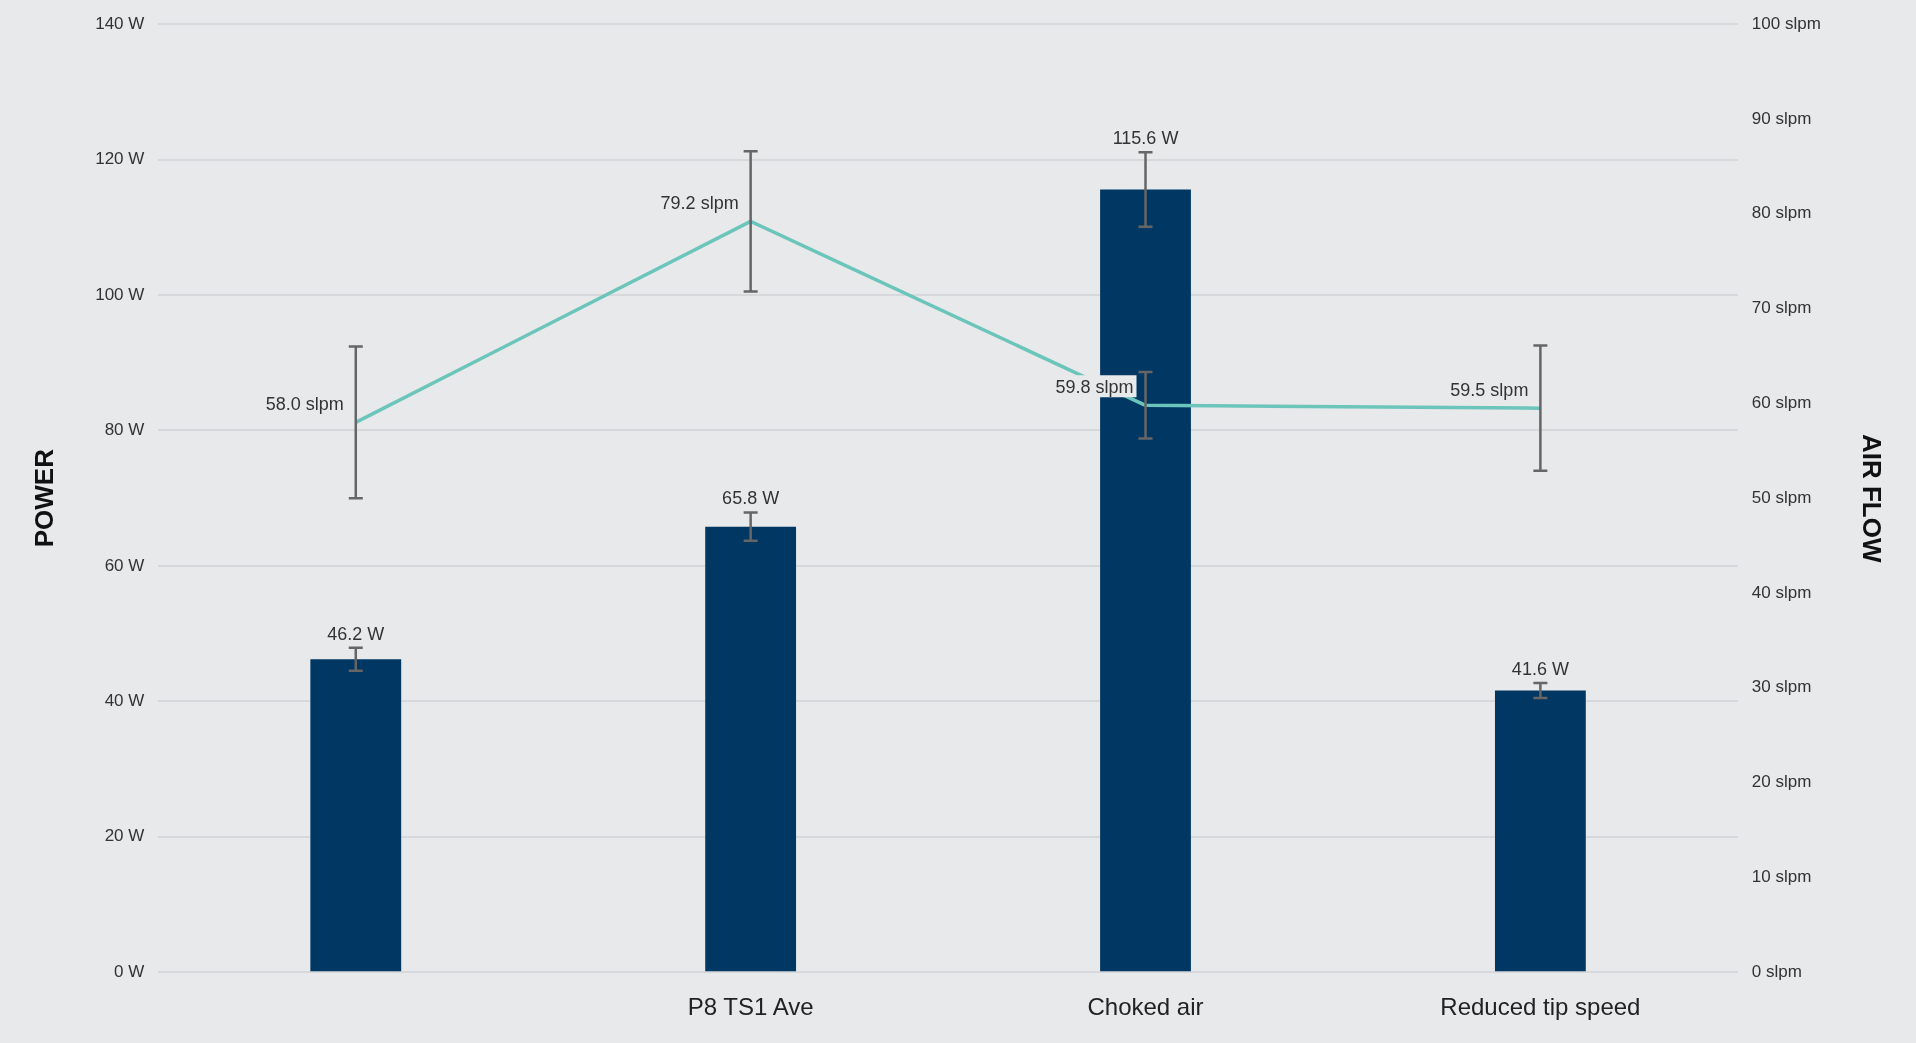 Image resolution: width=1916 pixels, height=1043 pixels. Describe the element at coordinates (1781, 782) in the screenshot. I see `y2-tick-label: 20 slpm` at that location.